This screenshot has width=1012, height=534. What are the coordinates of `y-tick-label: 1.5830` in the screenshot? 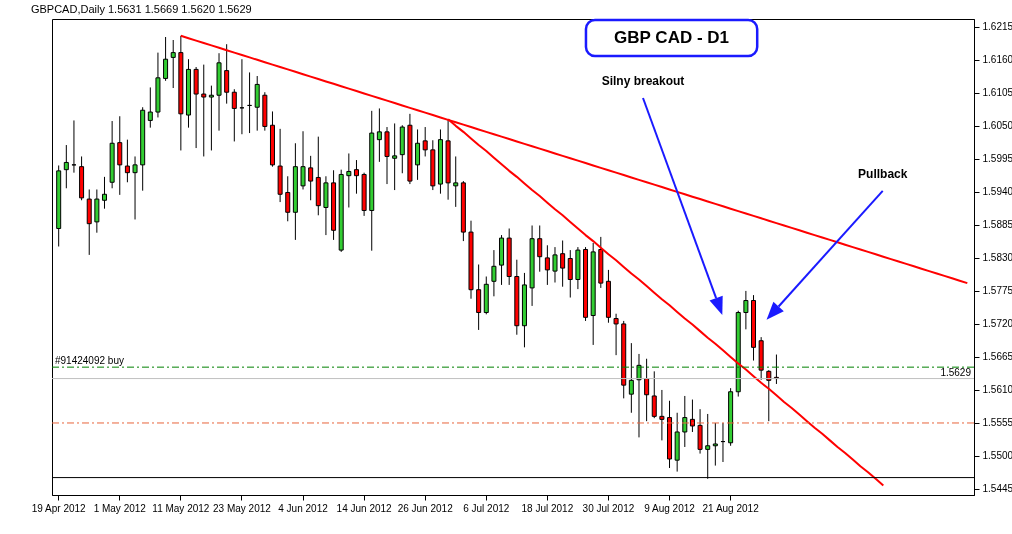 It's located at (997, 258).